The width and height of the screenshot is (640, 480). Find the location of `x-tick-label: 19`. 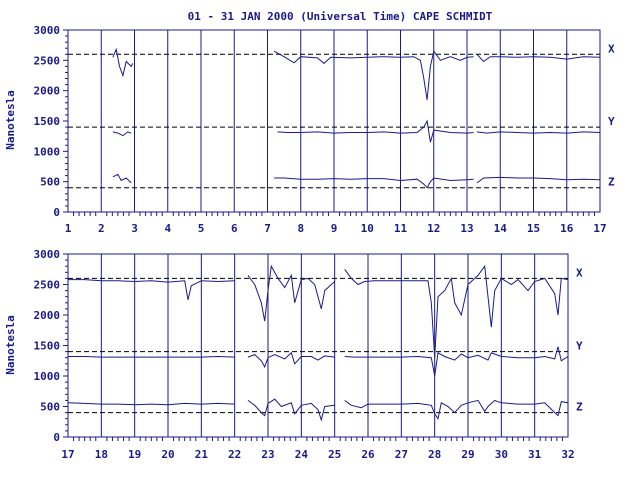

x-tick-label: 19 is located at coordinates (134, 454).